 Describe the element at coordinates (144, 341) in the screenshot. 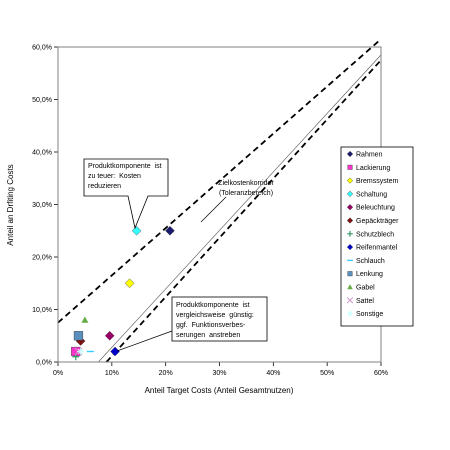

I see `annotation-cheap-pointer` at that location.